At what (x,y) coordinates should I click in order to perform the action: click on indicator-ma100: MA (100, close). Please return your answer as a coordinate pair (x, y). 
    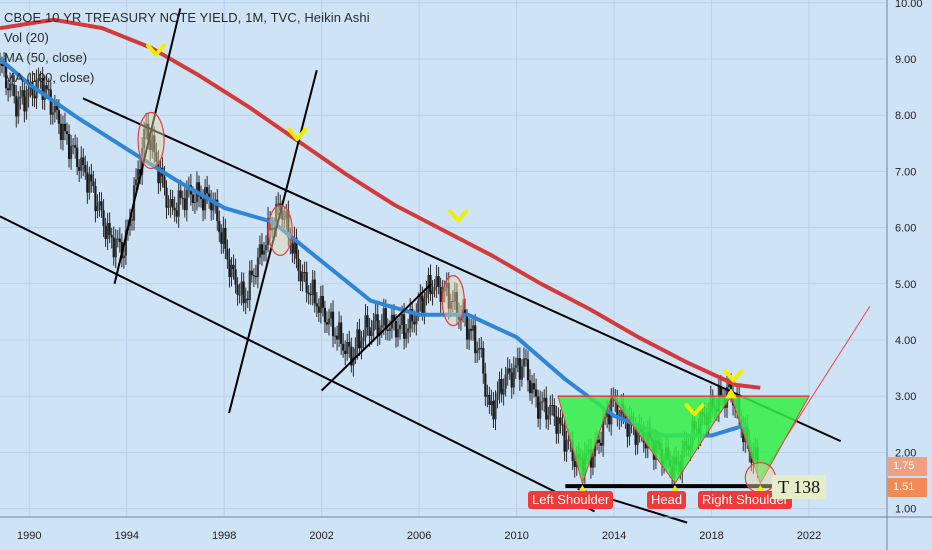
    Looking at the image, I should click on (49, 77).